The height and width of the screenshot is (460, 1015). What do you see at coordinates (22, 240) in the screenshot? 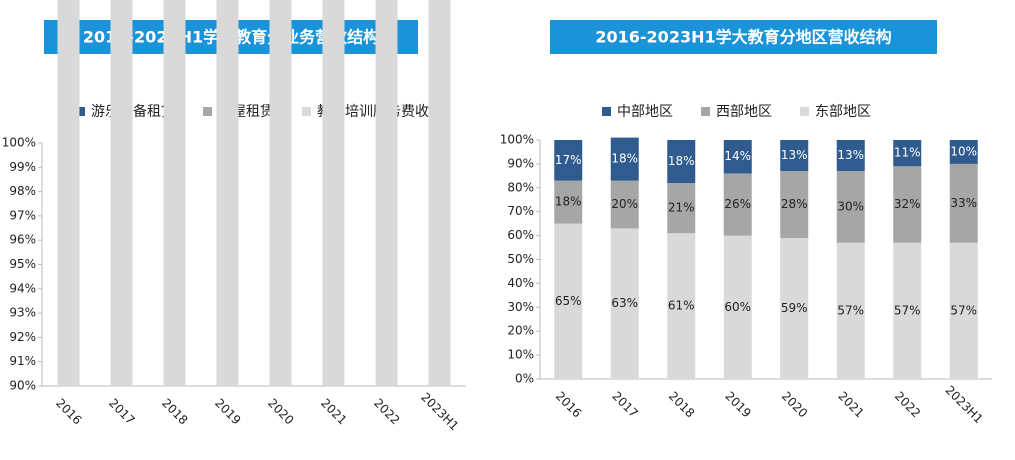
I see `y-tick-label: 96%` at bounding box center [22, 240].